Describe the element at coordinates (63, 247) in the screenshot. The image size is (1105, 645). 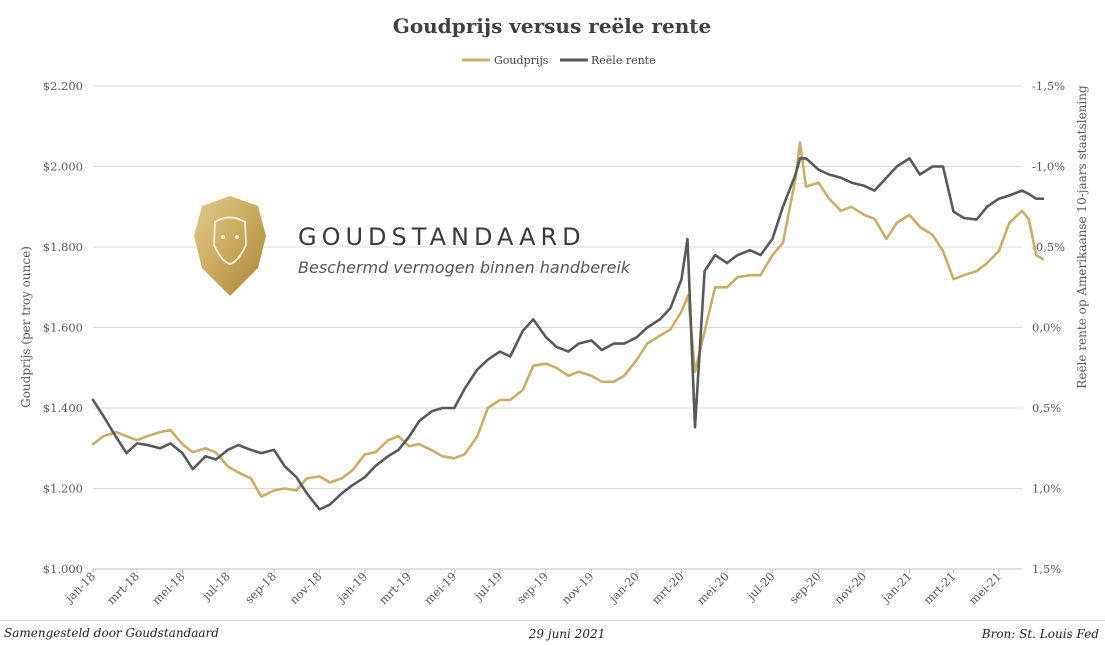
I see `left-tick-label: $1.800` at that location.